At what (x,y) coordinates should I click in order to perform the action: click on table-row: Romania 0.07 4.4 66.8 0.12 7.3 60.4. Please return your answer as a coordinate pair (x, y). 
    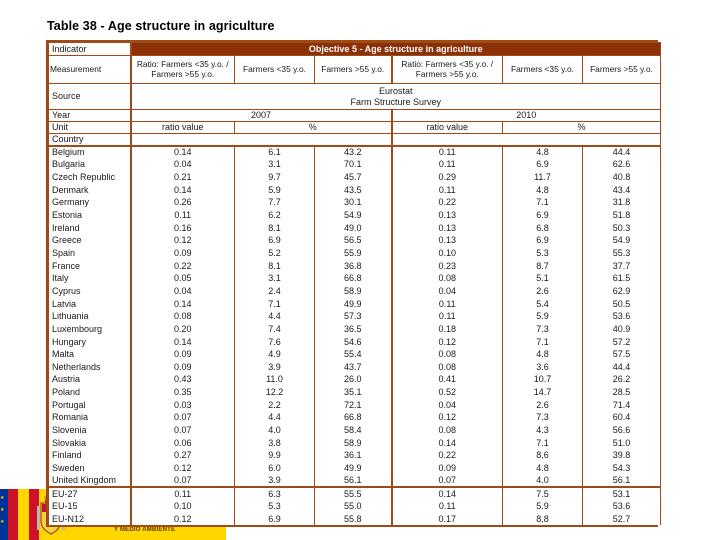
    Looking at the image, I should click on (355, 417).